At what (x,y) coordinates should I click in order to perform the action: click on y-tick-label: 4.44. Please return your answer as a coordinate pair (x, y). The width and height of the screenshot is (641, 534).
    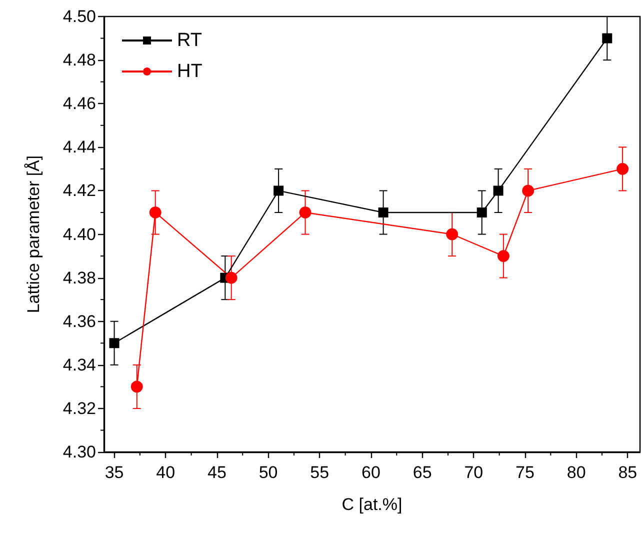
    Looking at the image, I should click on (79, 147).